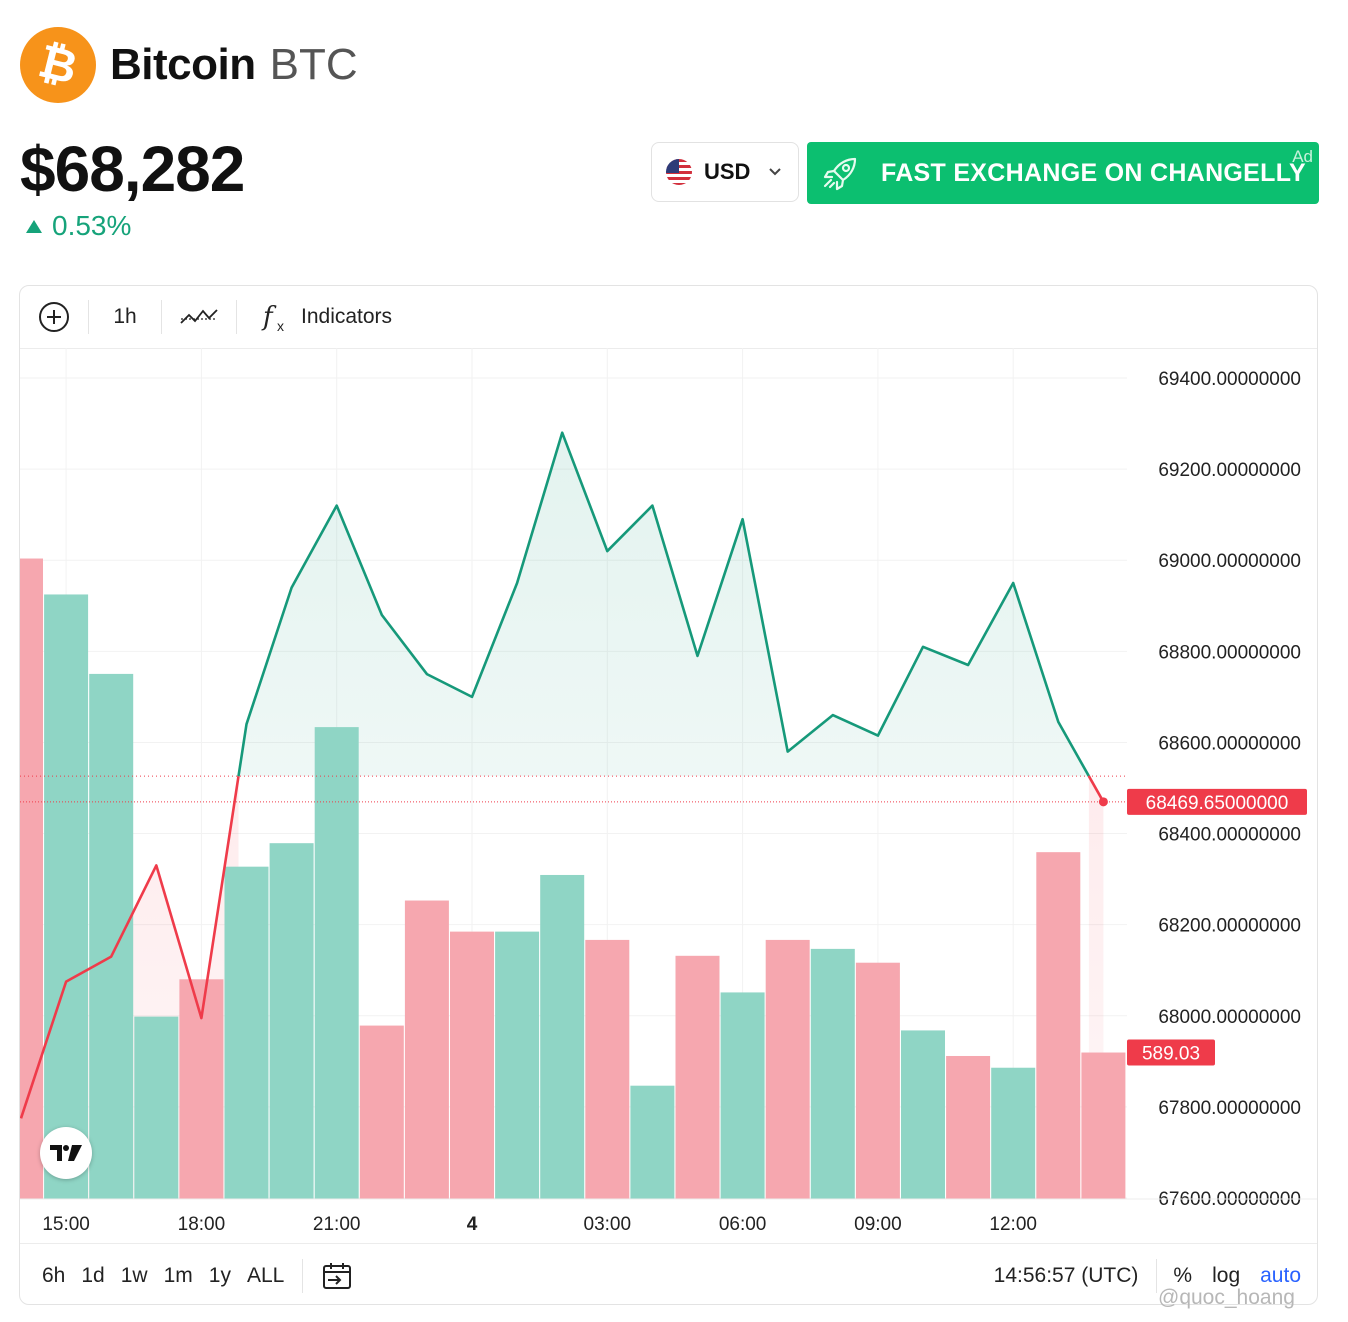 This screenshot has width=1348, height=1322. What do you see at coordinates (269, 317) in the screenshot?
I see `svg-text: f` at bounding box center [269, 317].